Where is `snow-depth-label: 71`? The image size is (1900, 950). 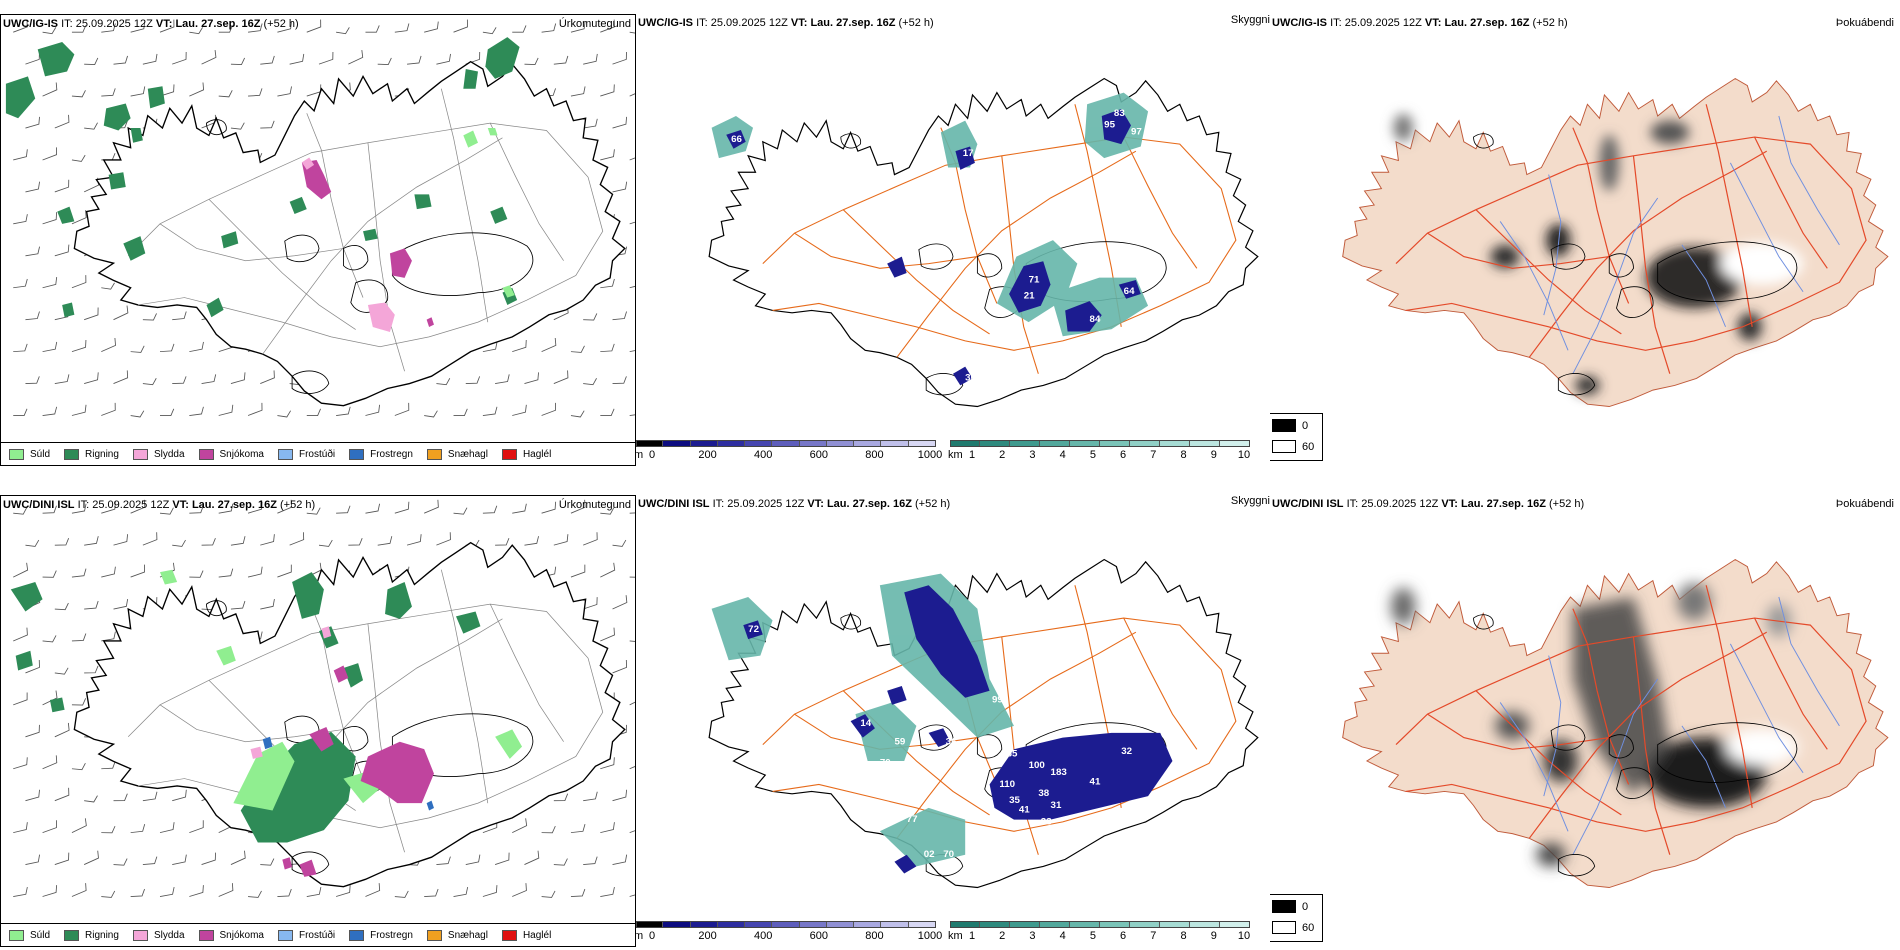 snow-depth-label: 71 is located at coordinates (1035, 280).